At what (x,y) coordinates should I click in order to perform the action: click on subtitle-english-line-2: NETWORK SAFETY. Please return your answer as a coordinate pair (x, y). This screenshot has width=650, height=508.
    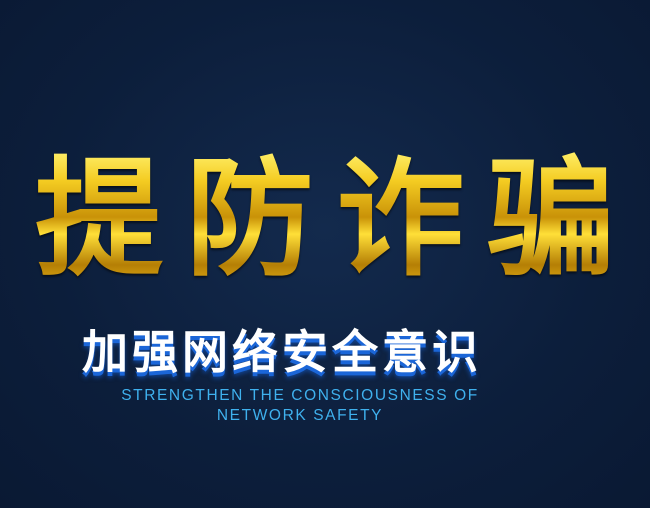
    Looking at the image, I should click on (300, 415).